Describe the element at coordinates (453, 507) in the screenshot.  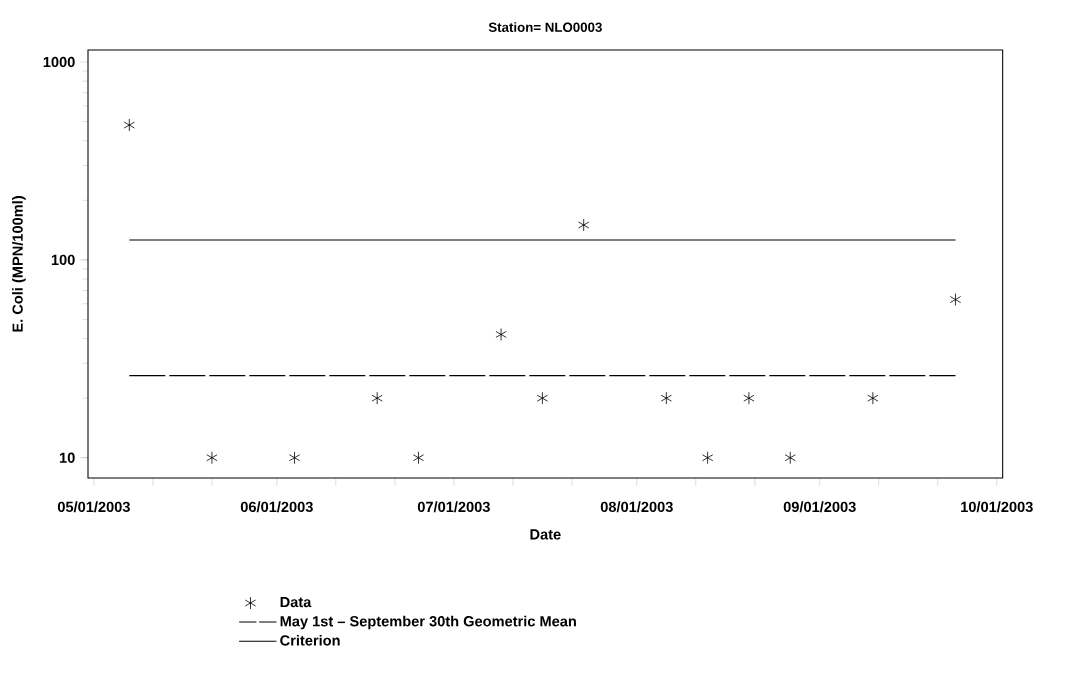
I see `x-tick-label: 07/01/2003` at that location.